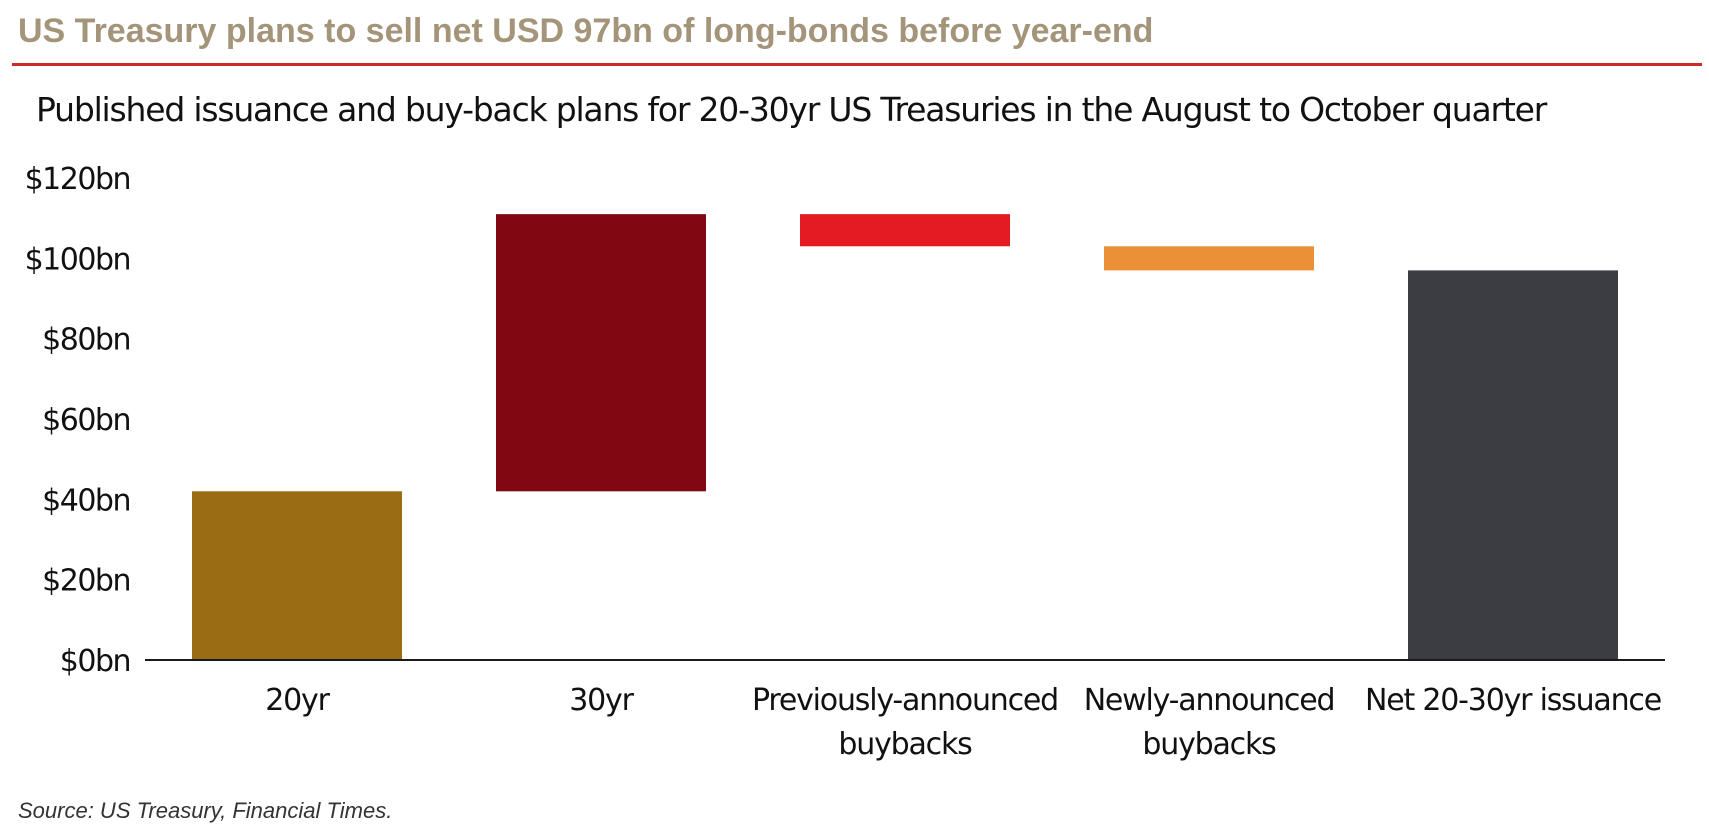 The height and width of the screenshot is (826, 1709). I want to click on headline-rule, so click(857, 64).